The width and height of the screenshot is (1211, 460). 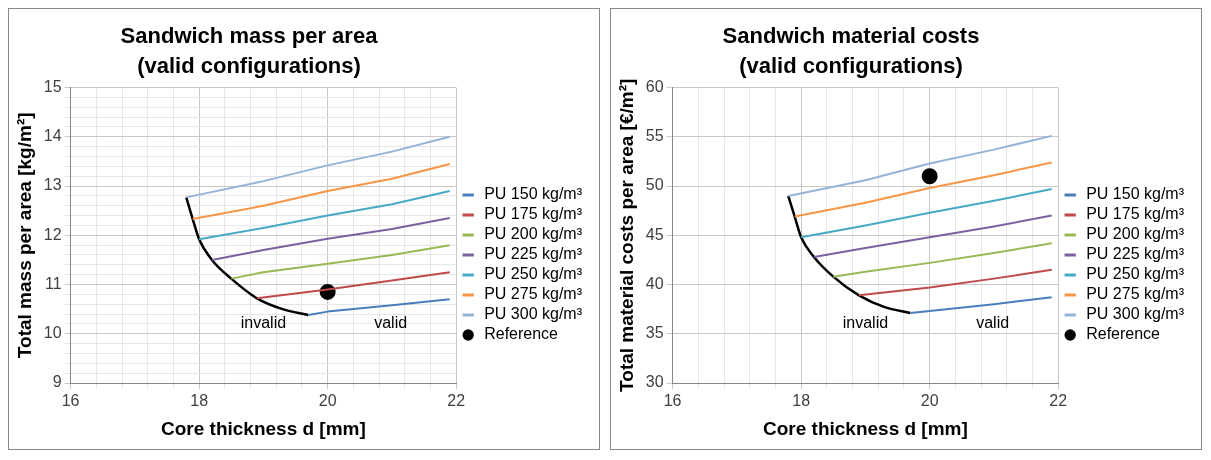 What do you see at coordinates (52, 185) in the screenshot?
I see `y-tick-label: 13` at bounding box center [52, 185].